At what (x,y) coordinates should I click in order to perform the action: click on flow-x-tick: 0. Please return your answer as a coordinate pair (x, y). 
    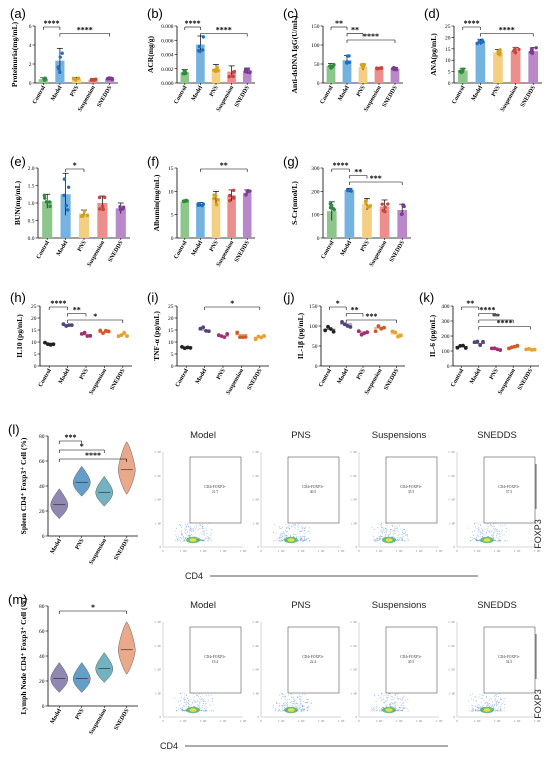
    Looking at the image, I should click on (163, 551).